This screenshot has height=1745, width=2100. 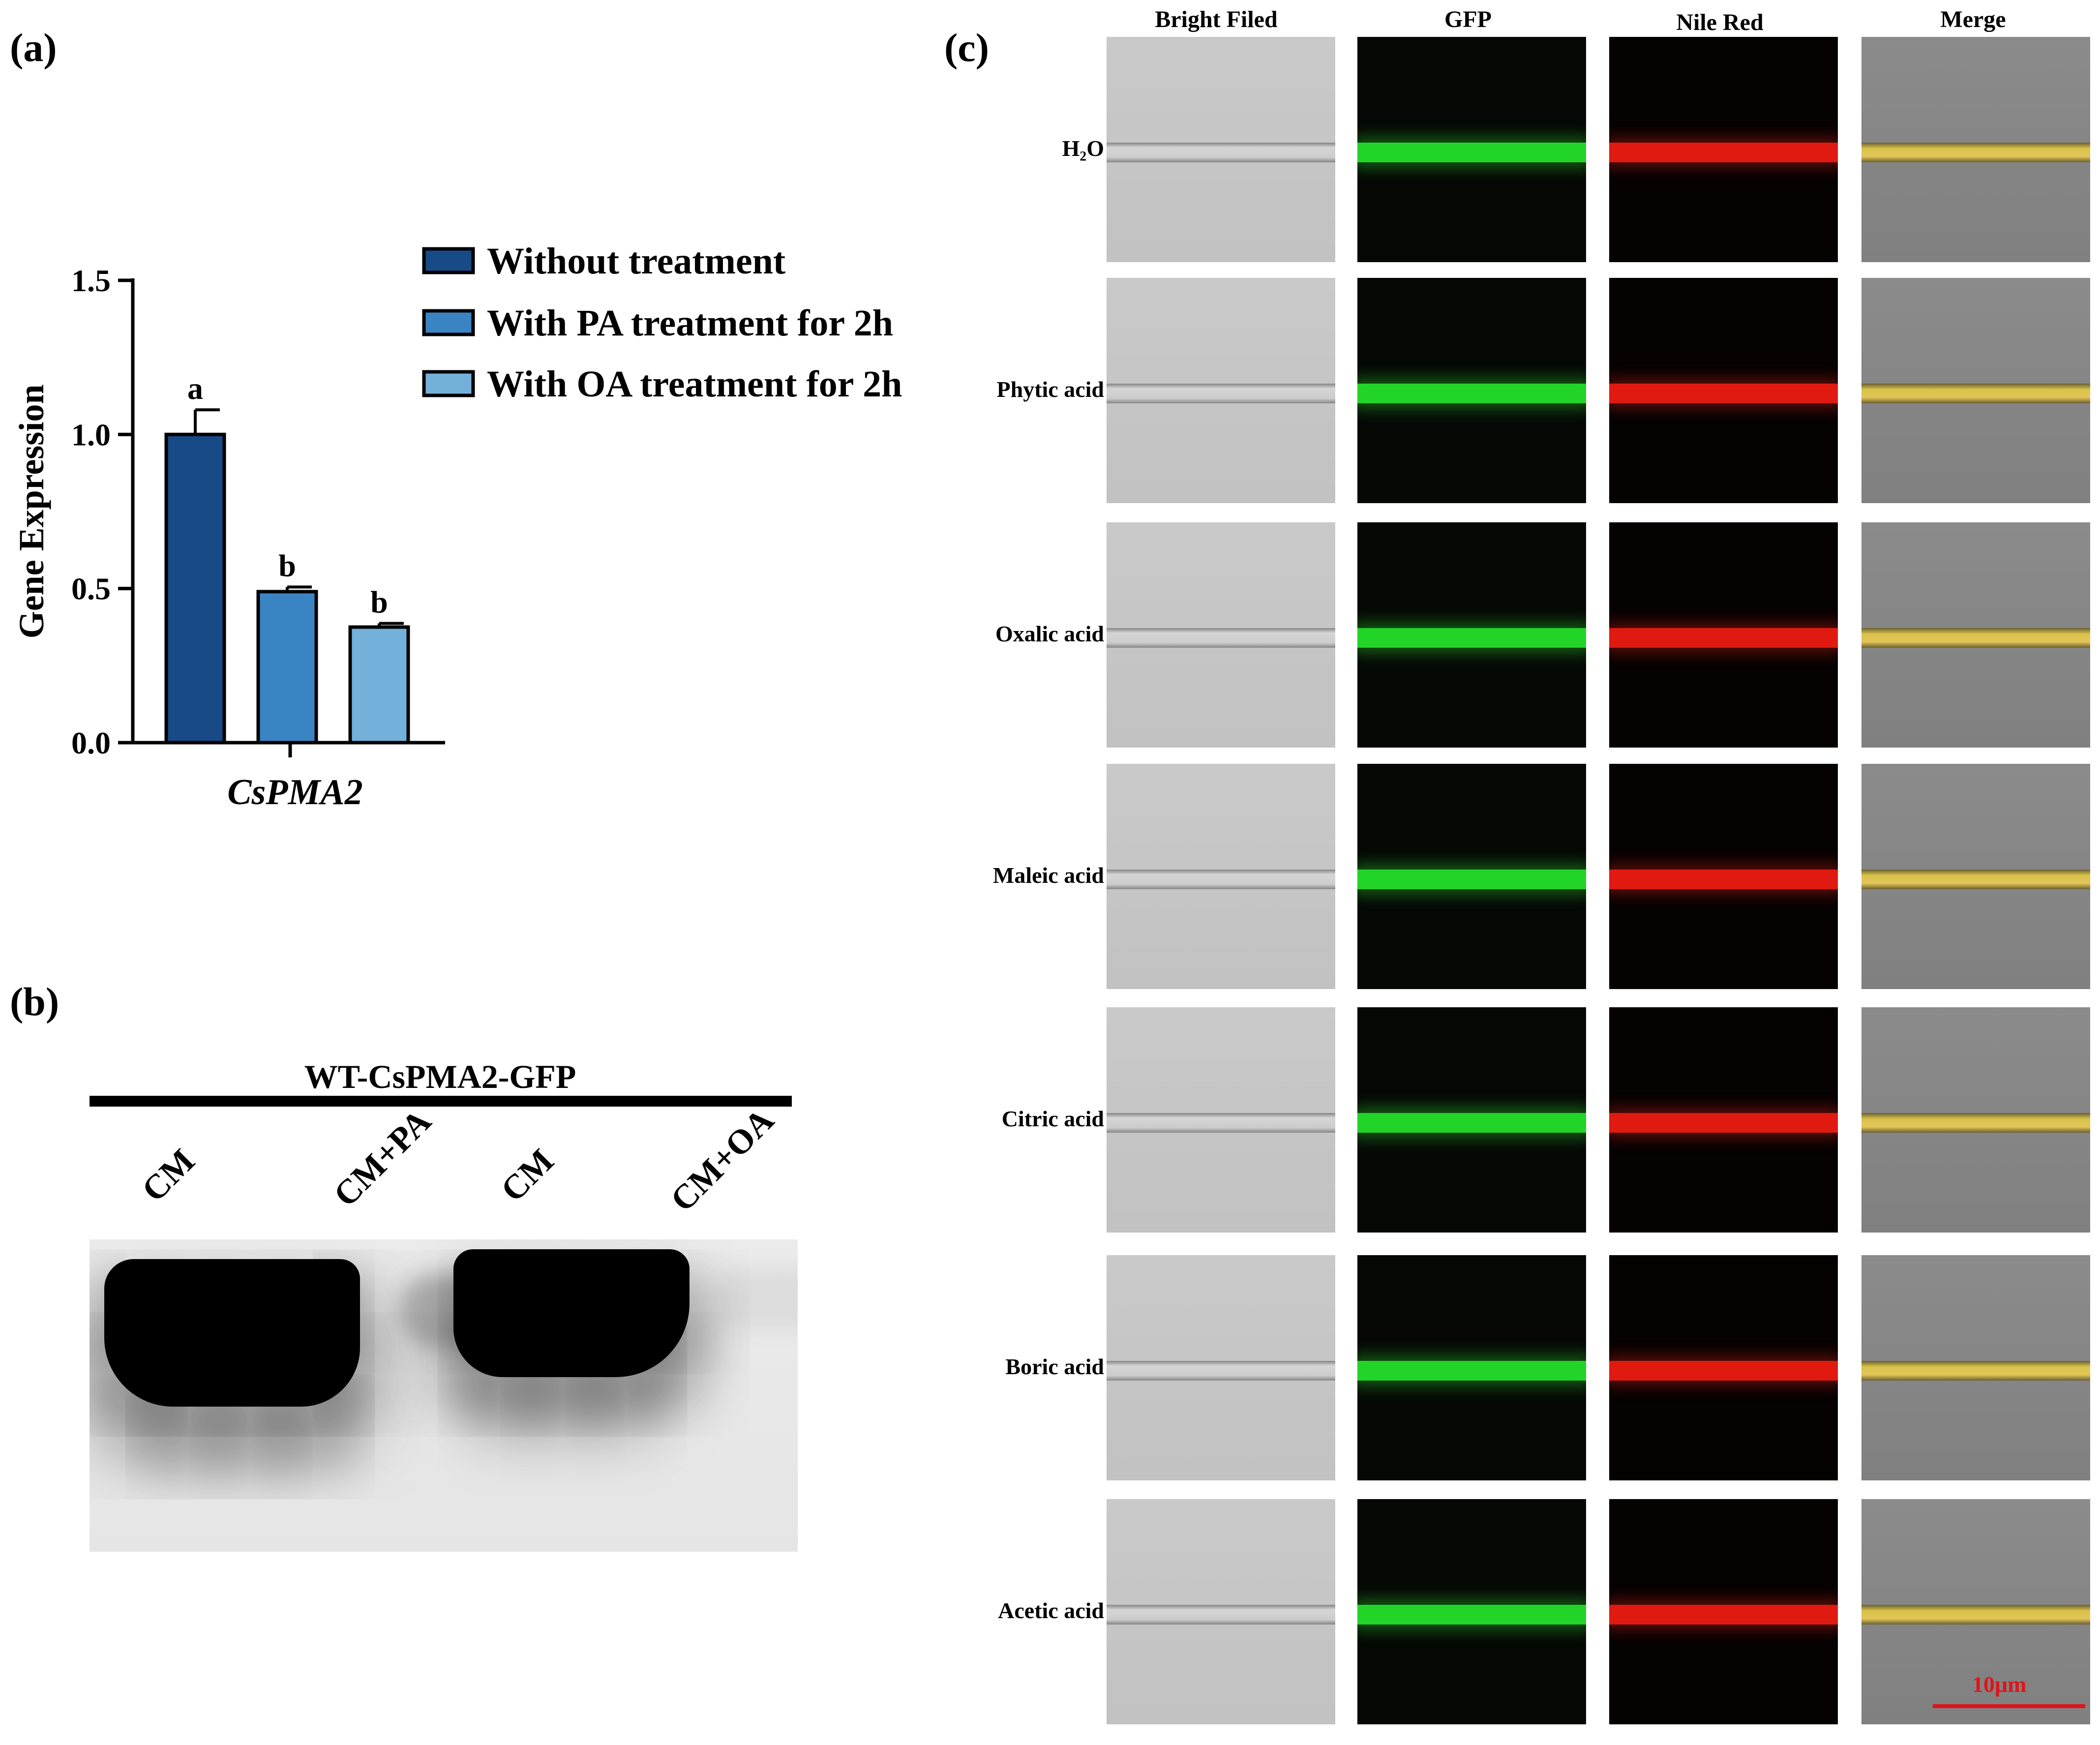 What do you see at coordinates (444, 1395) in the screenshot?
I see `blot-membrane` at bounding box center [444, 1395].